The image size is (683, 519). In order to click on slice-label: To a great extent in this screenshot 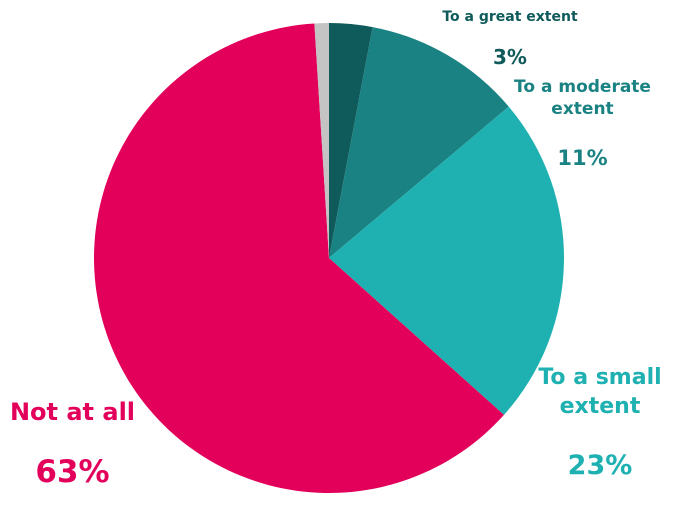, I will do `click(510, 17)`.